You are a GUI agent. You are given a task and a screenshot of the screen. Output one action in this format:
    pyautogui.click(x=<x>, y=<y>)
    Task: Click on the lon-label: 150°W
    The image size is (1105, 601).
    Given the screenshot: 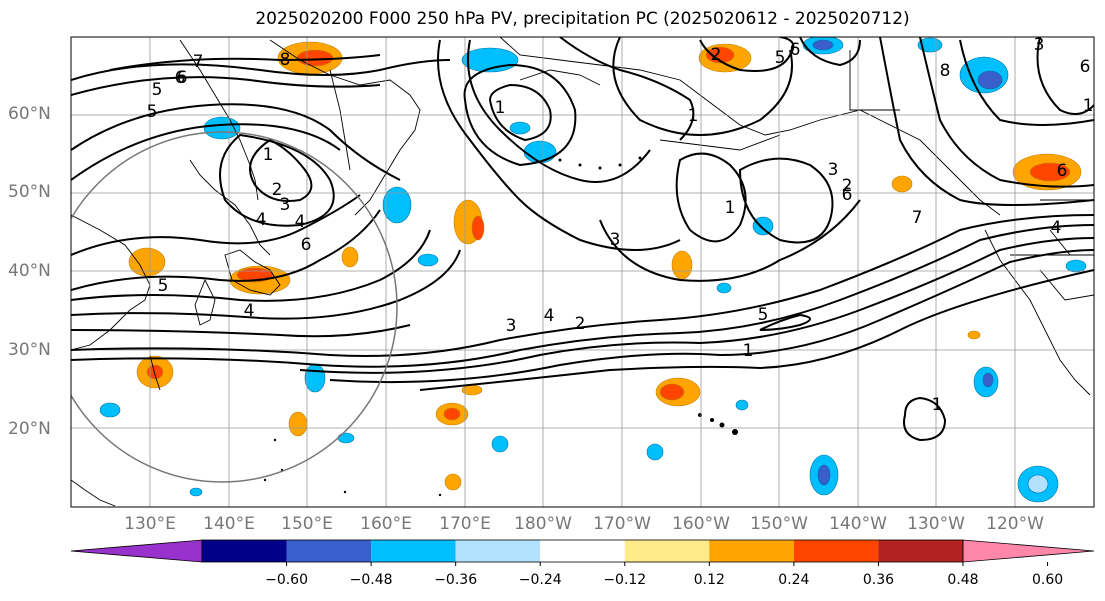 What is the action you would take?
    pyautogui.click(x=779, y=524)
    